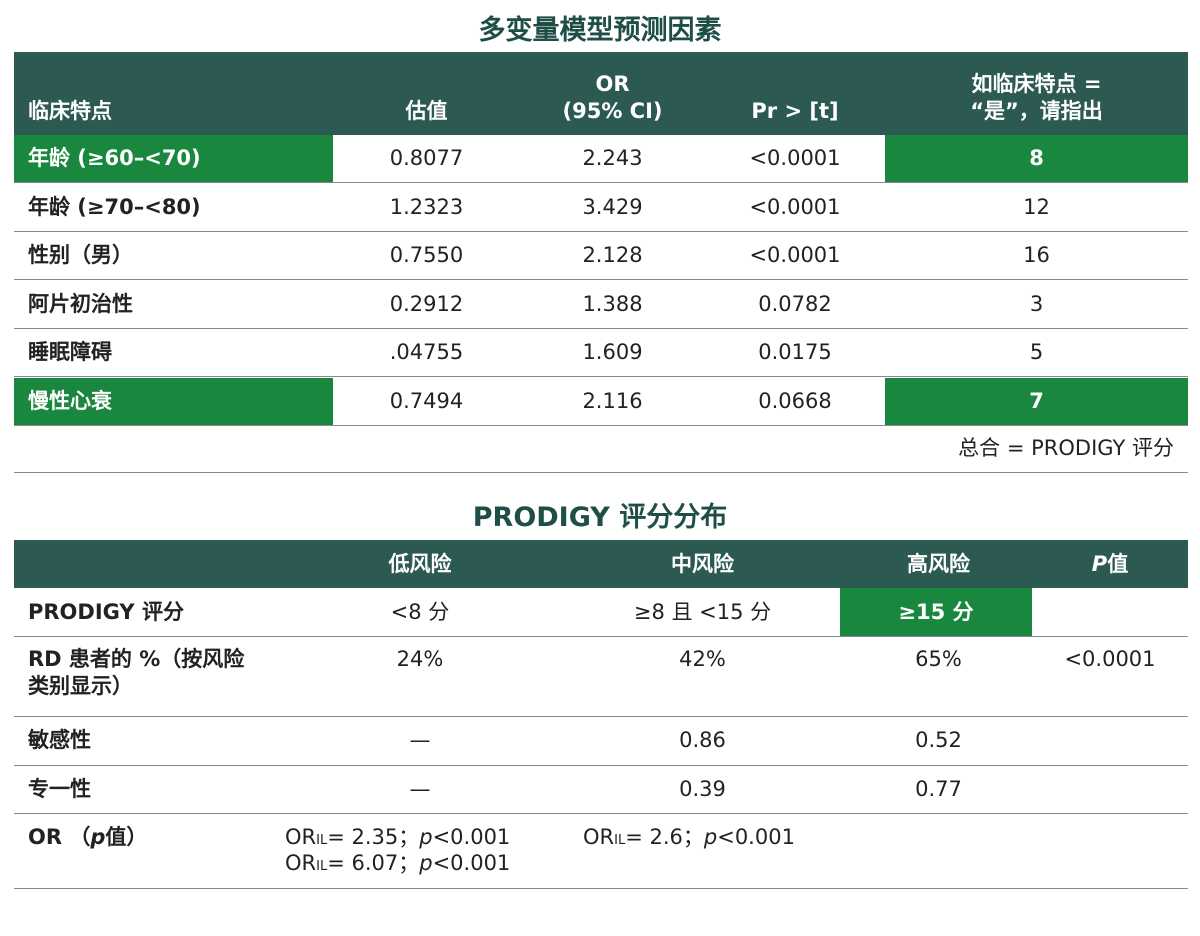 This screenshot has height=936, width=1200. I want to click on or-entry: OR IL = 2.6； p <0.001, so click(689, 838).